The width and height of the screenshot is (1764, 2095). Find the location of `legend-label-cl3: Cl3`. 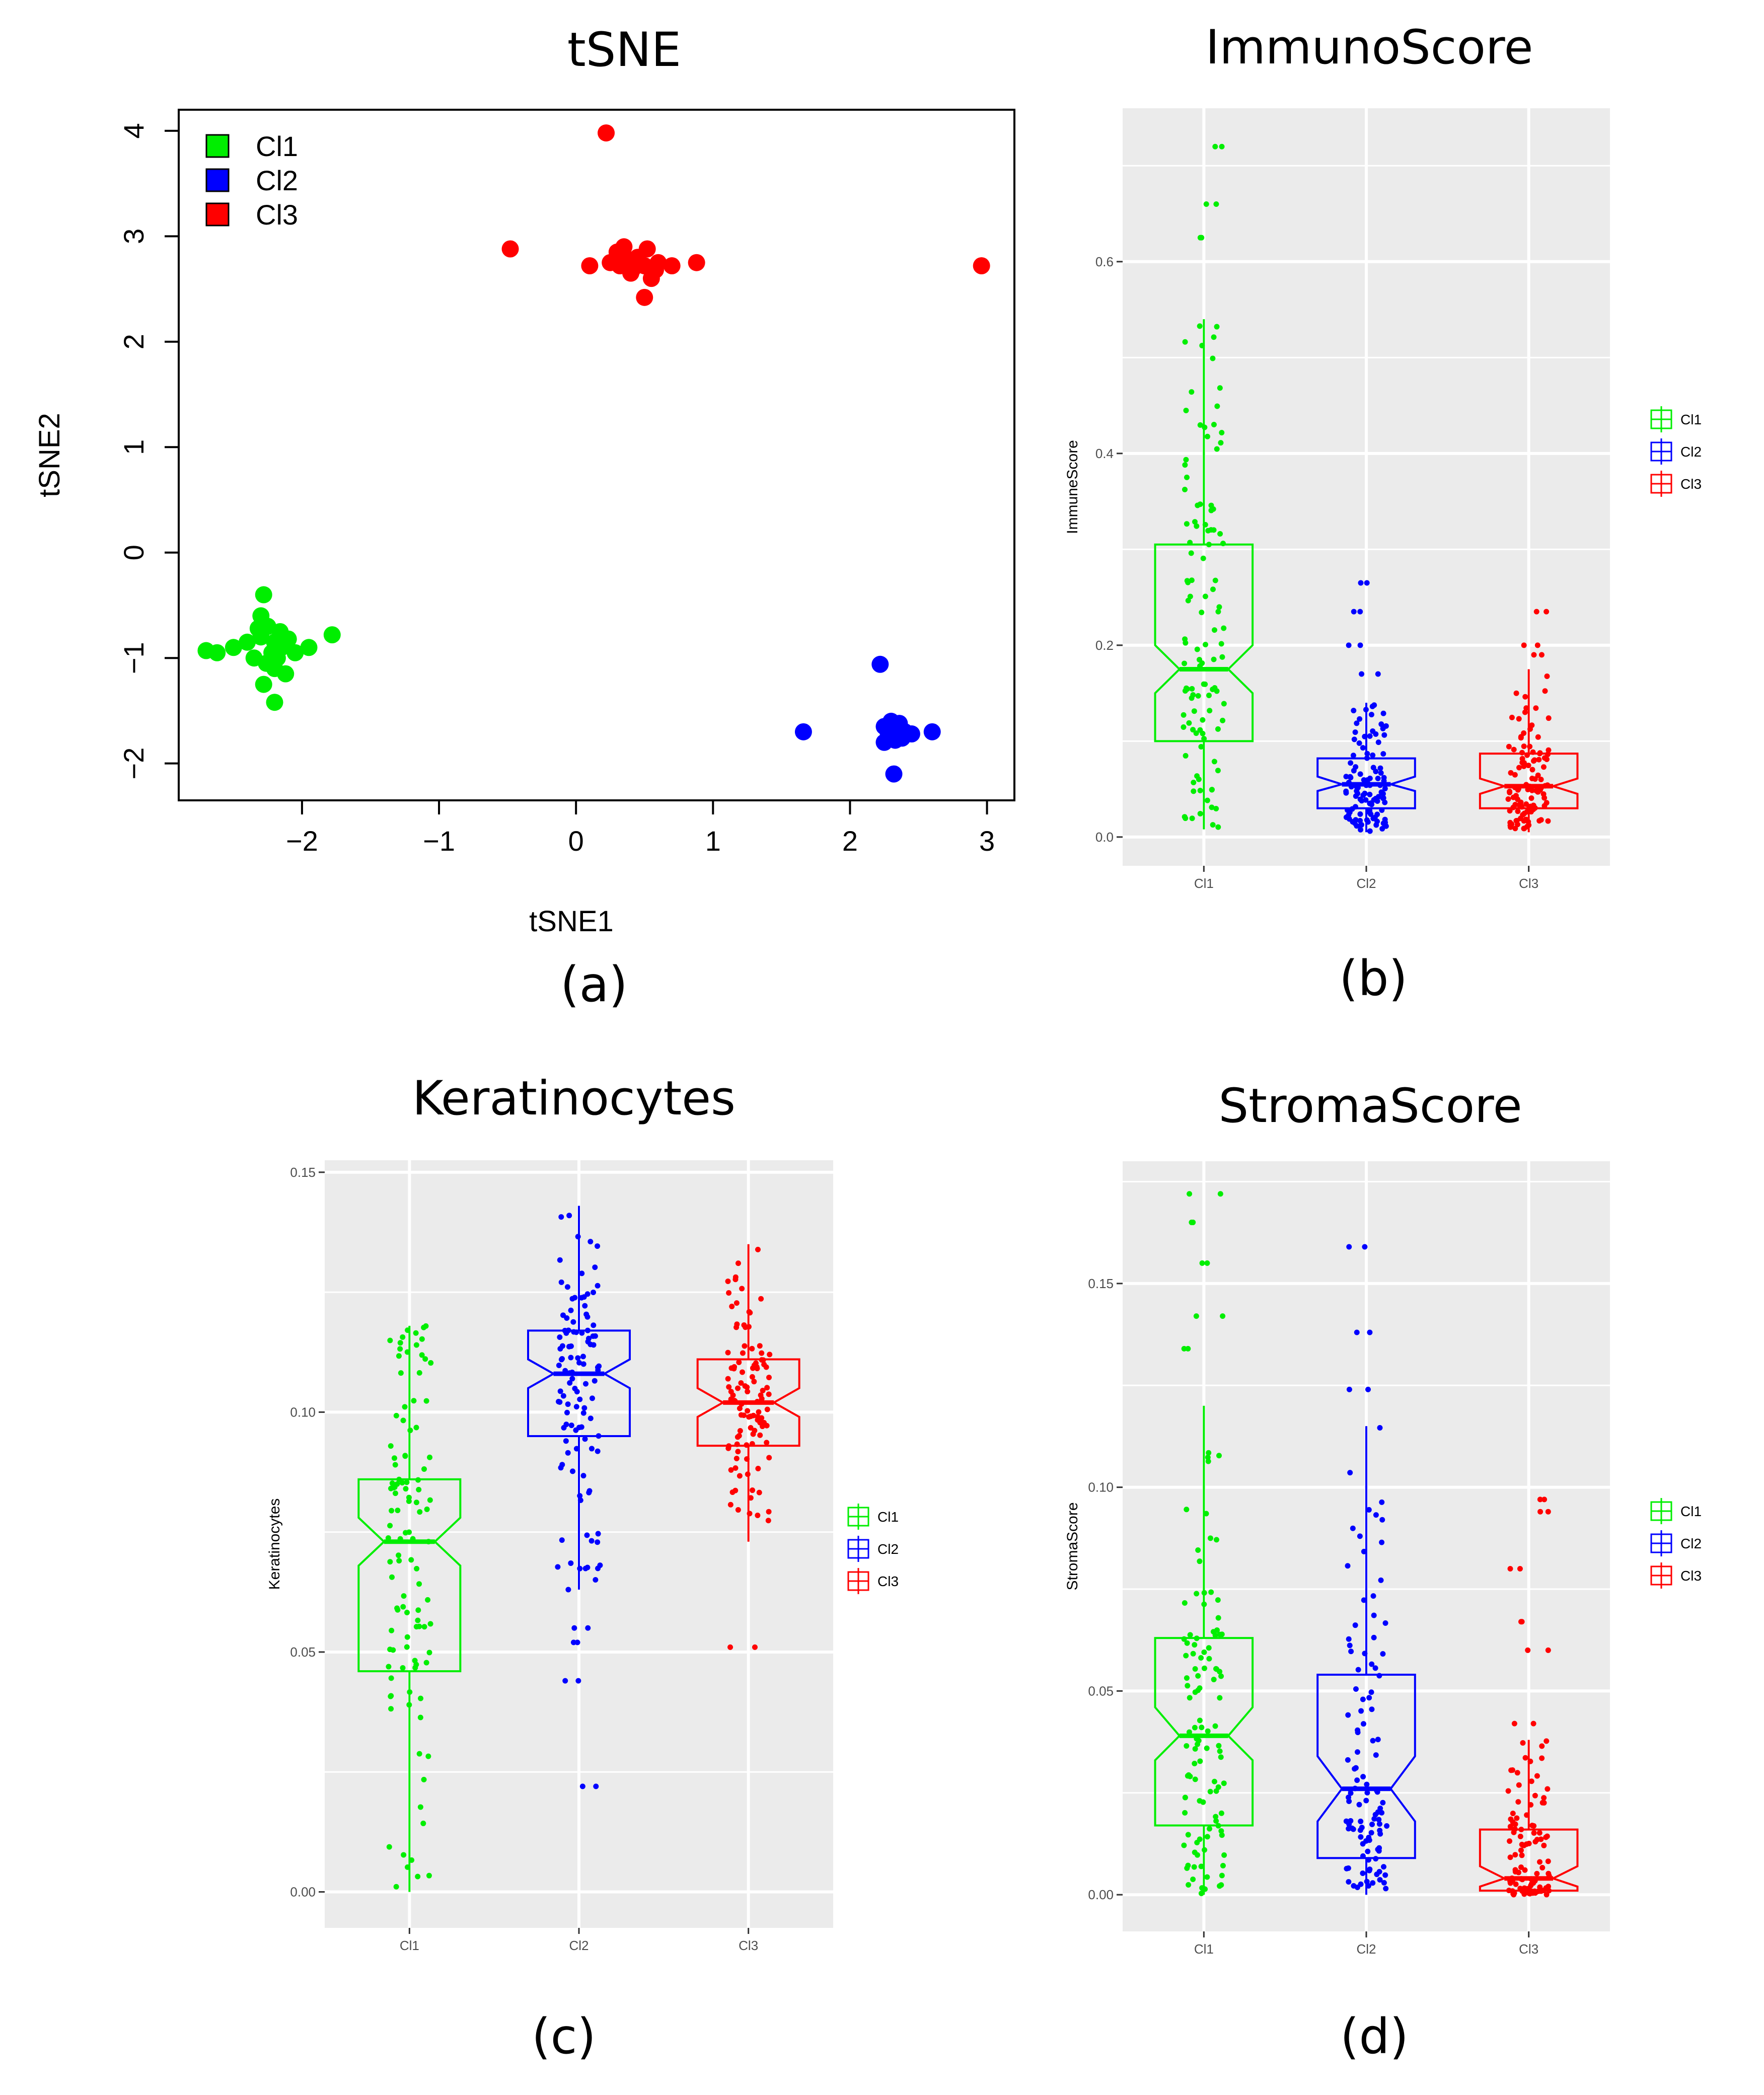

legend-label-cl3: Cl3 is located at coordinates (888, 1581).